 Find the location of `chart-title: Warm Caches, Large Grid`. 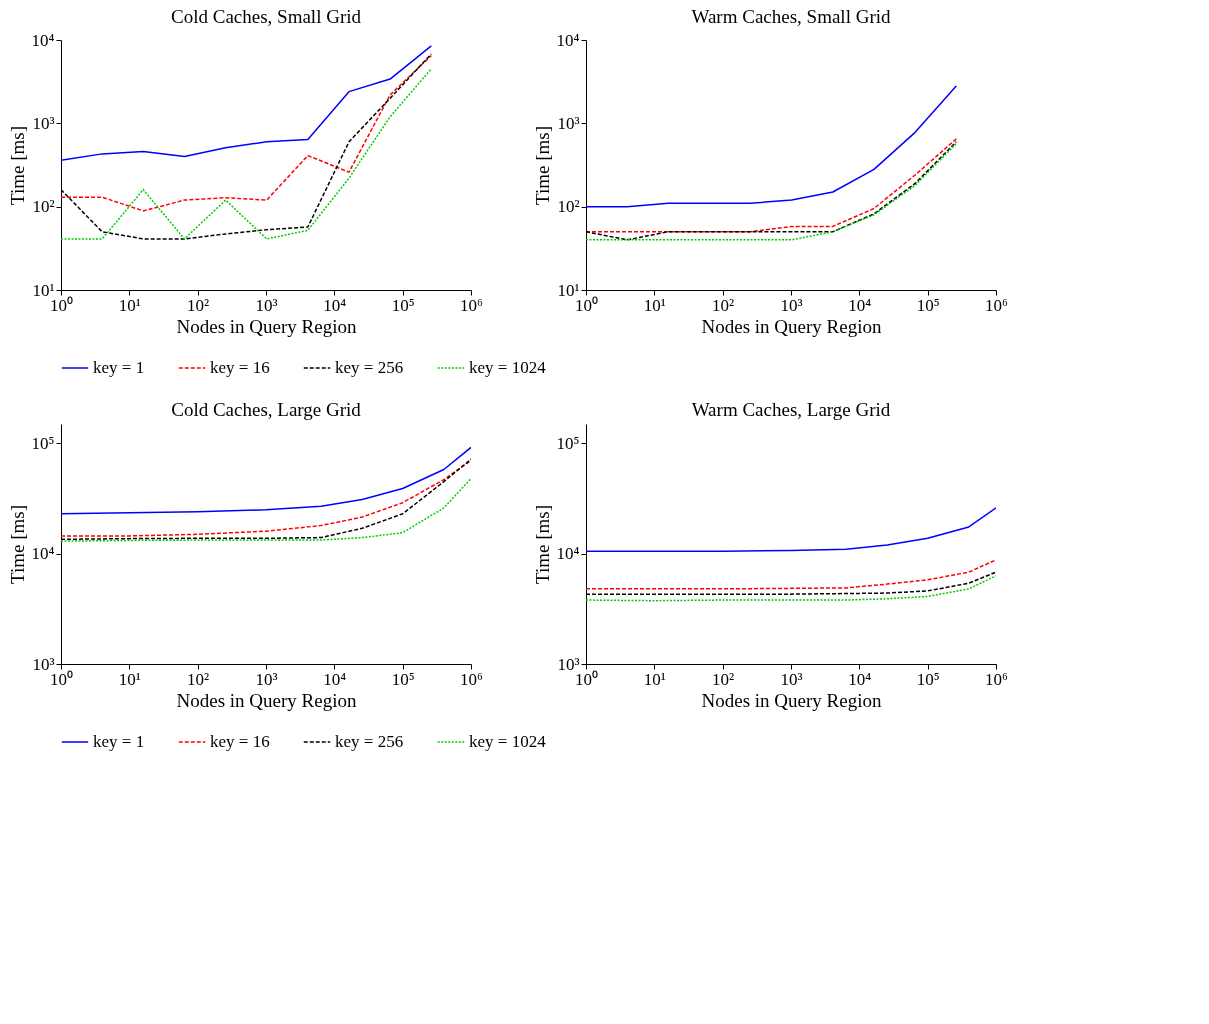

chart-title: Warm Caches, Large Grid is located at coordinates (791, 409).